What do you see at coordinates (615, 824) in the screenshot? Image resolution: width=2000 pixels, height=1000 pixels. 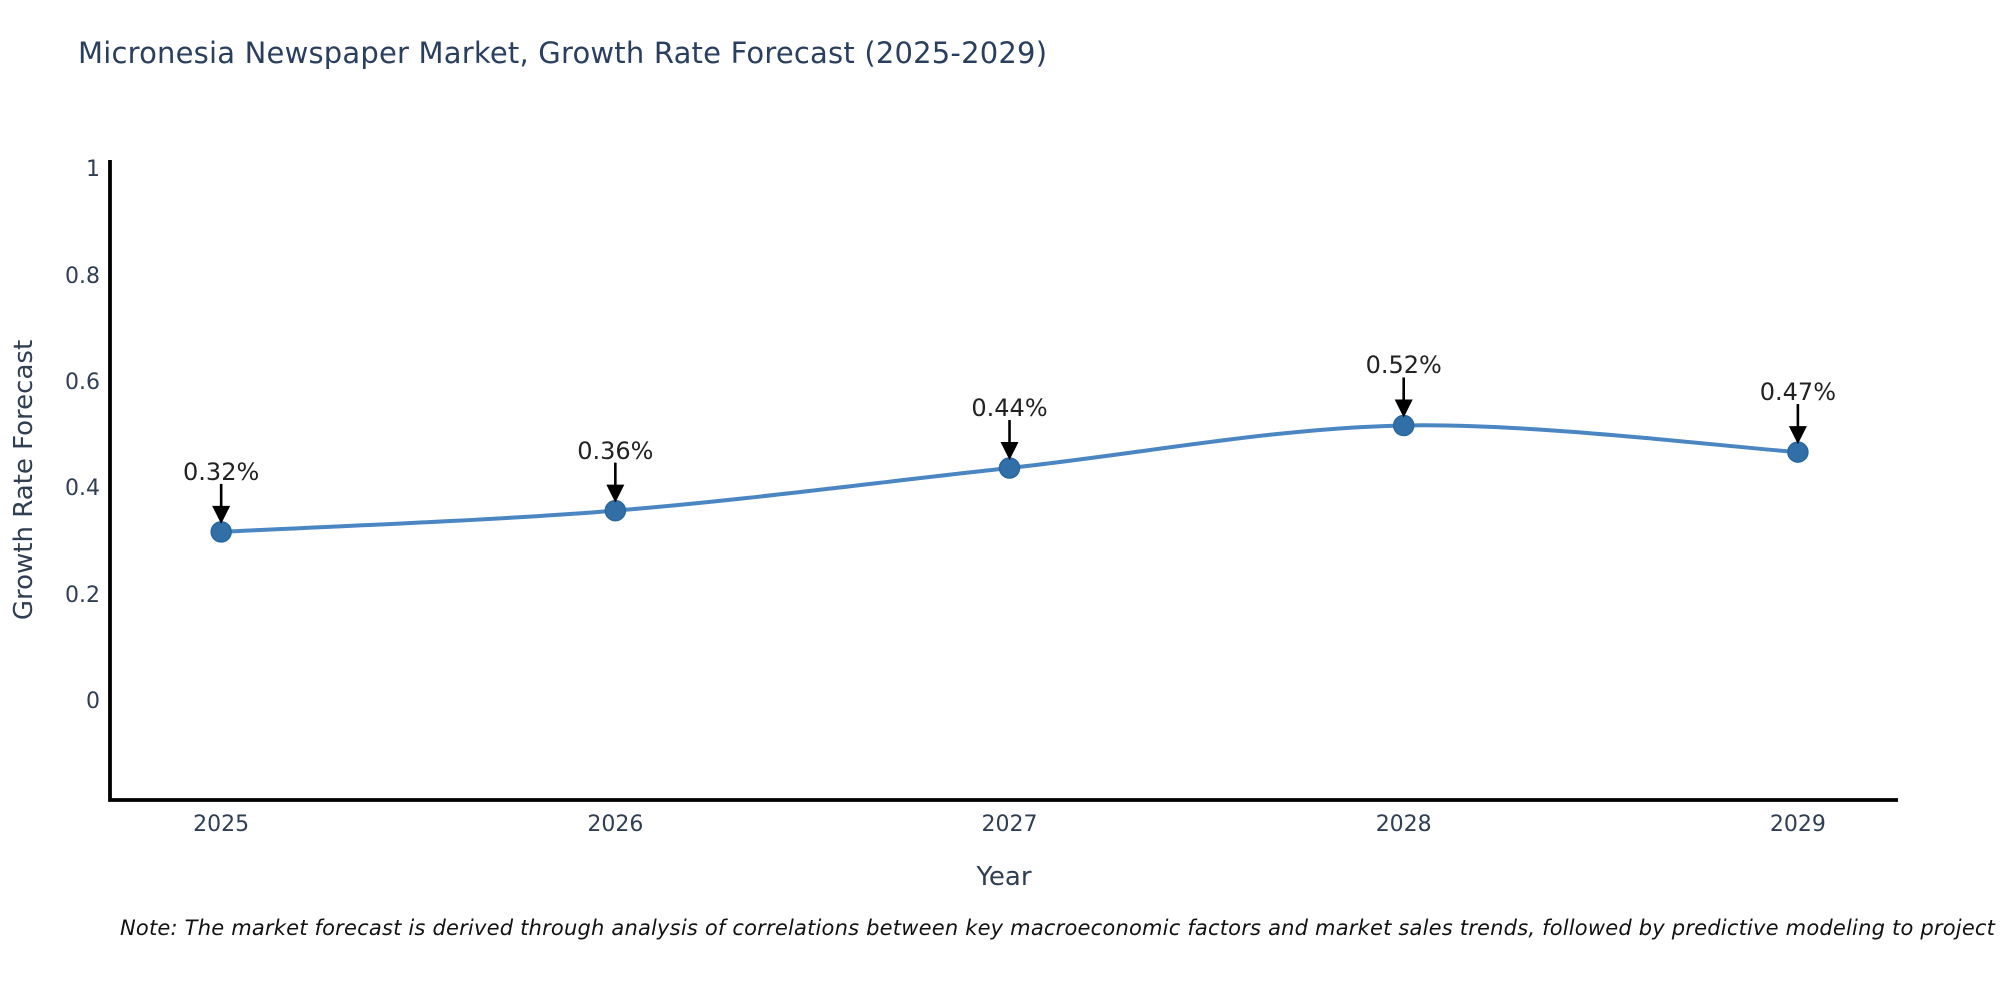 I see `x-axis-tick-label: 2026` at bounding box center [615, 824].